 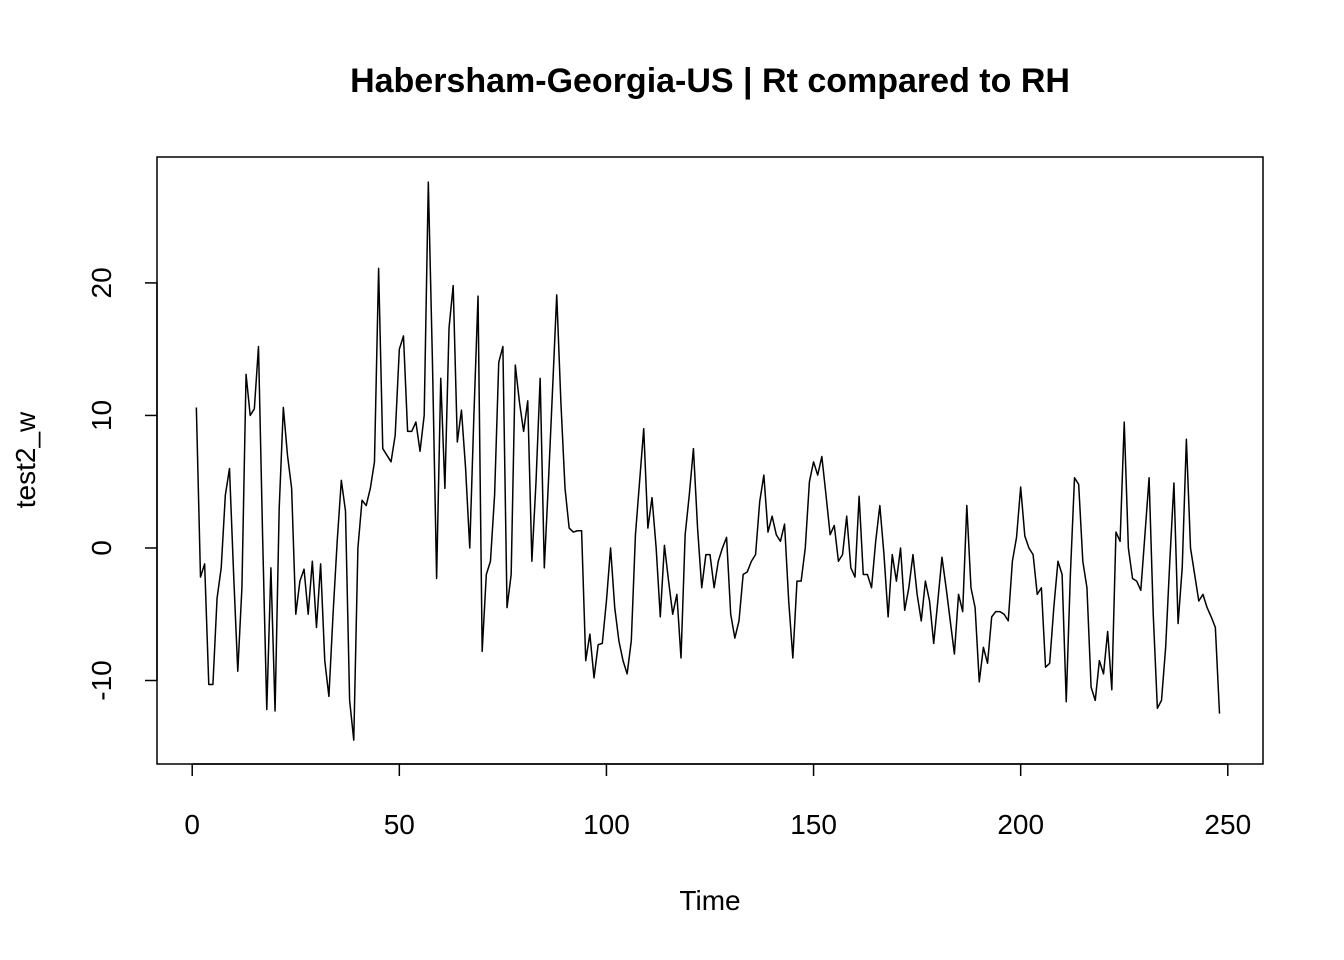 I want to click on x-tick-label: 150, so click(x=813, y=824).